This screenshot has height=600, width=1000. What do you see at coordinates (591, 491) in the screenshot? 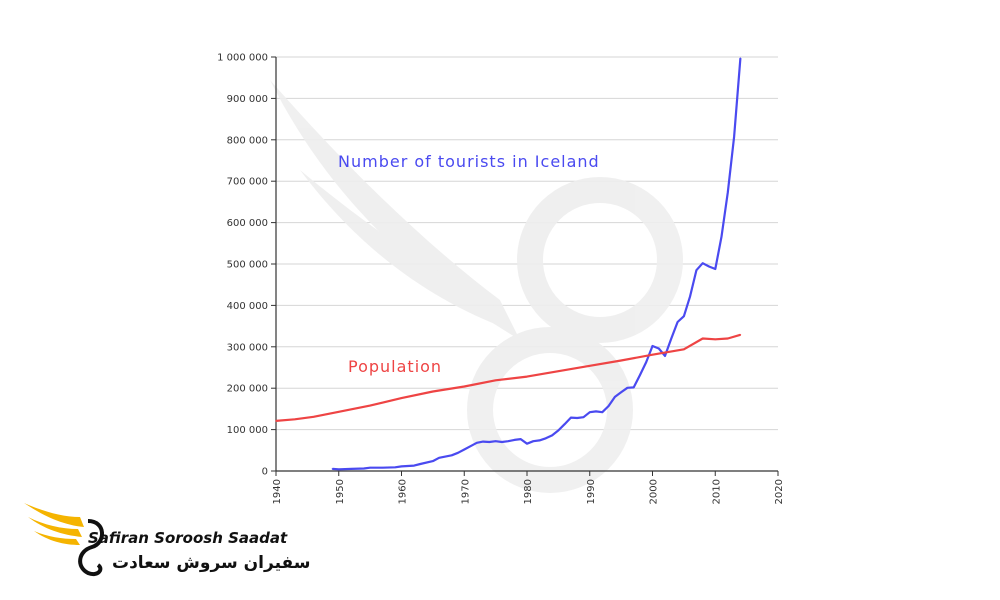
I see `x-tick-label: 1990` at bounding box center [591, 491].